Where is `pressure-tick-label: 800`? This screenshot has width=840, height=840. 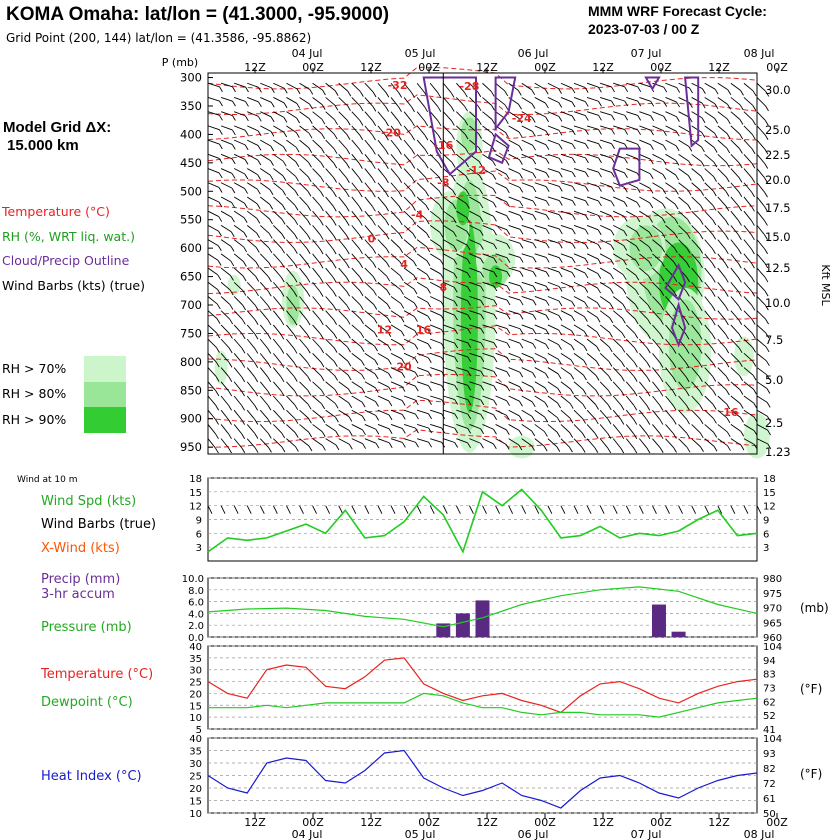 pressure-tick-label: 800 is located at coordinates (191, 362).